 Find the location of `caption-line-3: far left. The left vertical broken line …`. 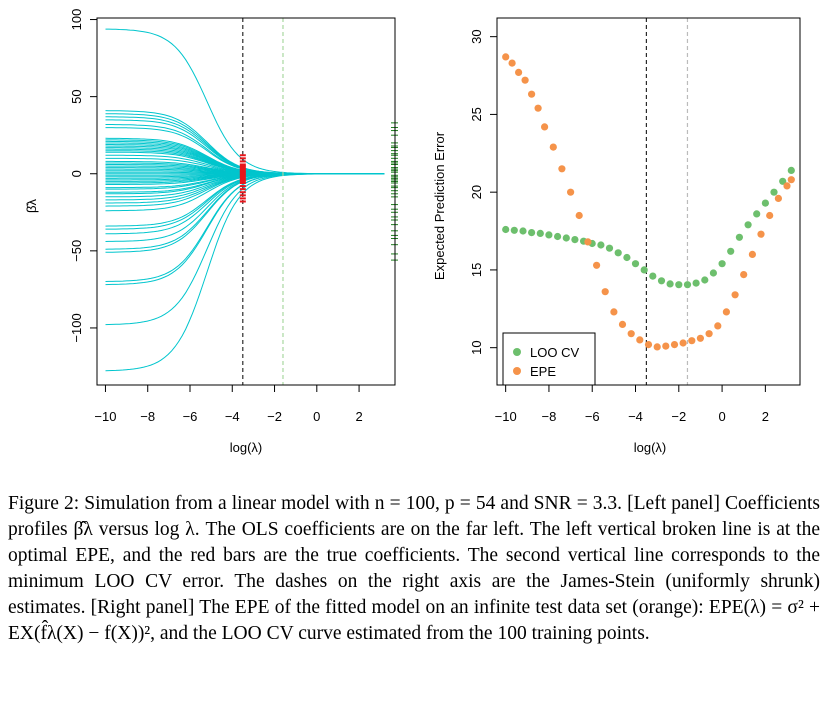

caption-line-3: far left. The left vertical broken line … is located at coordinates (414, 542).